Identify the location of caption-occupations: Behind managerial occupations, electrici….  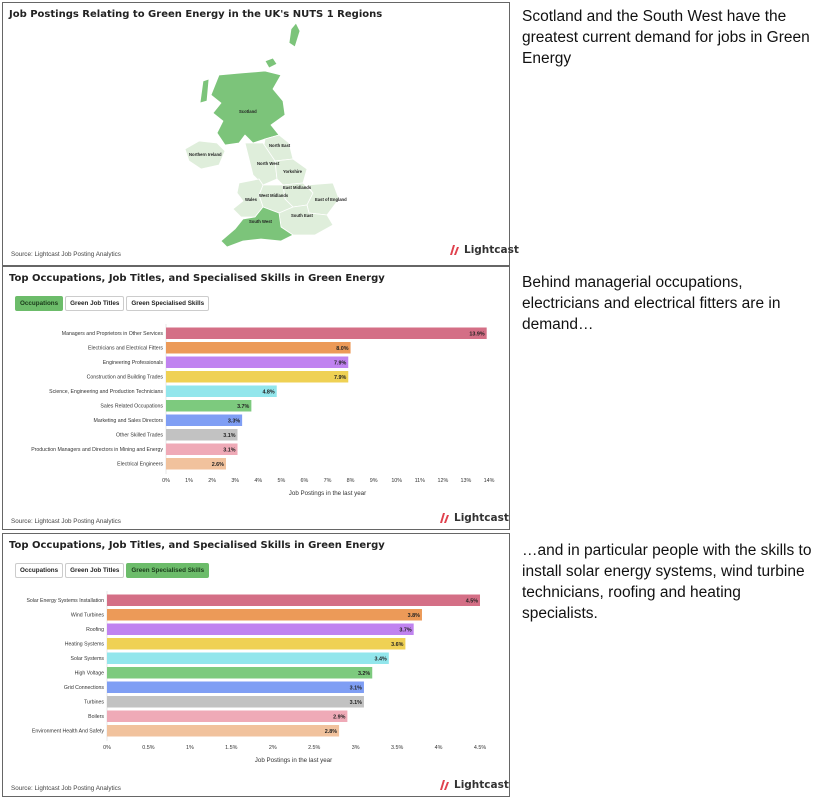
(651, 303).